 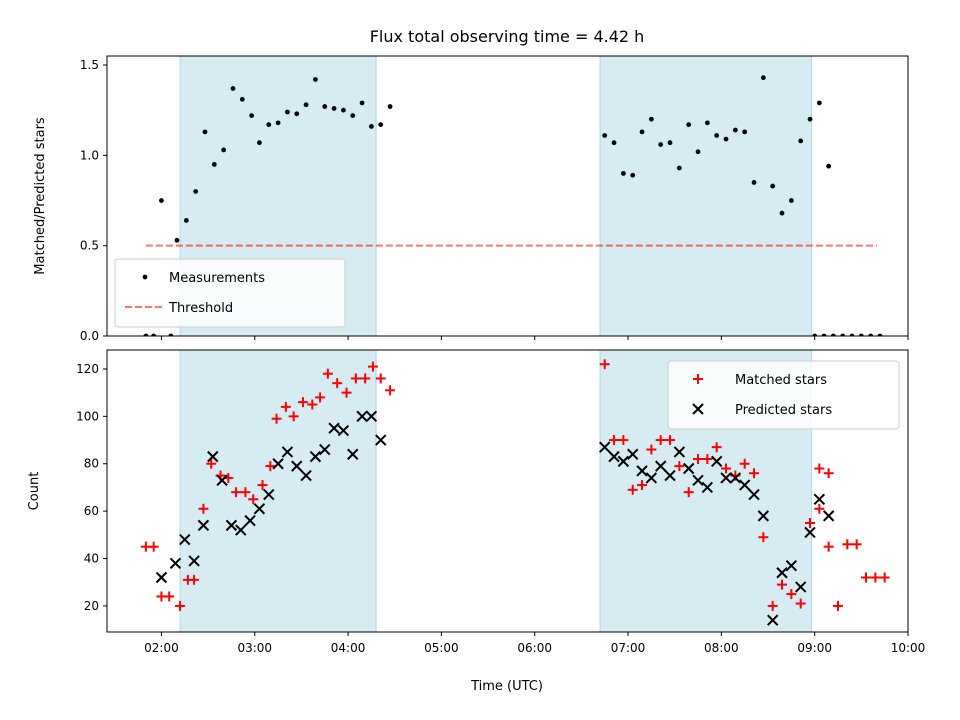 I want to click on legend-marker-measurements, so click(x=145, y=277).